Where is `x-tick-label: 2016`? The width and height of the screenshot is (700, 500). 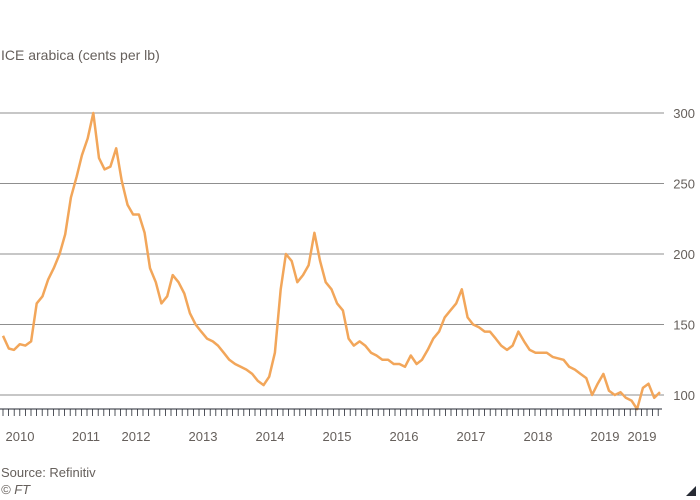
x-tick-label: 2016 is located at coordinates (404, 436).